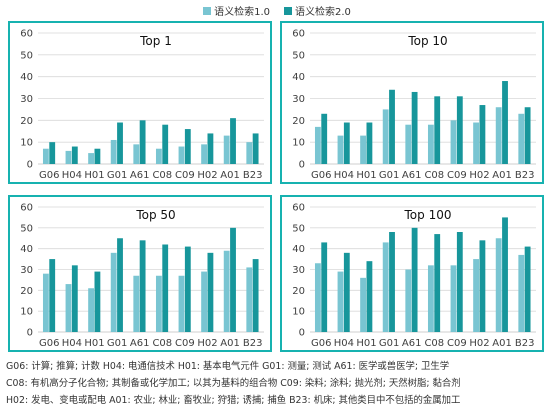  Describe the element at coordinates (159, 304) in the screenshot. I see `bar-1-C08` at that location.